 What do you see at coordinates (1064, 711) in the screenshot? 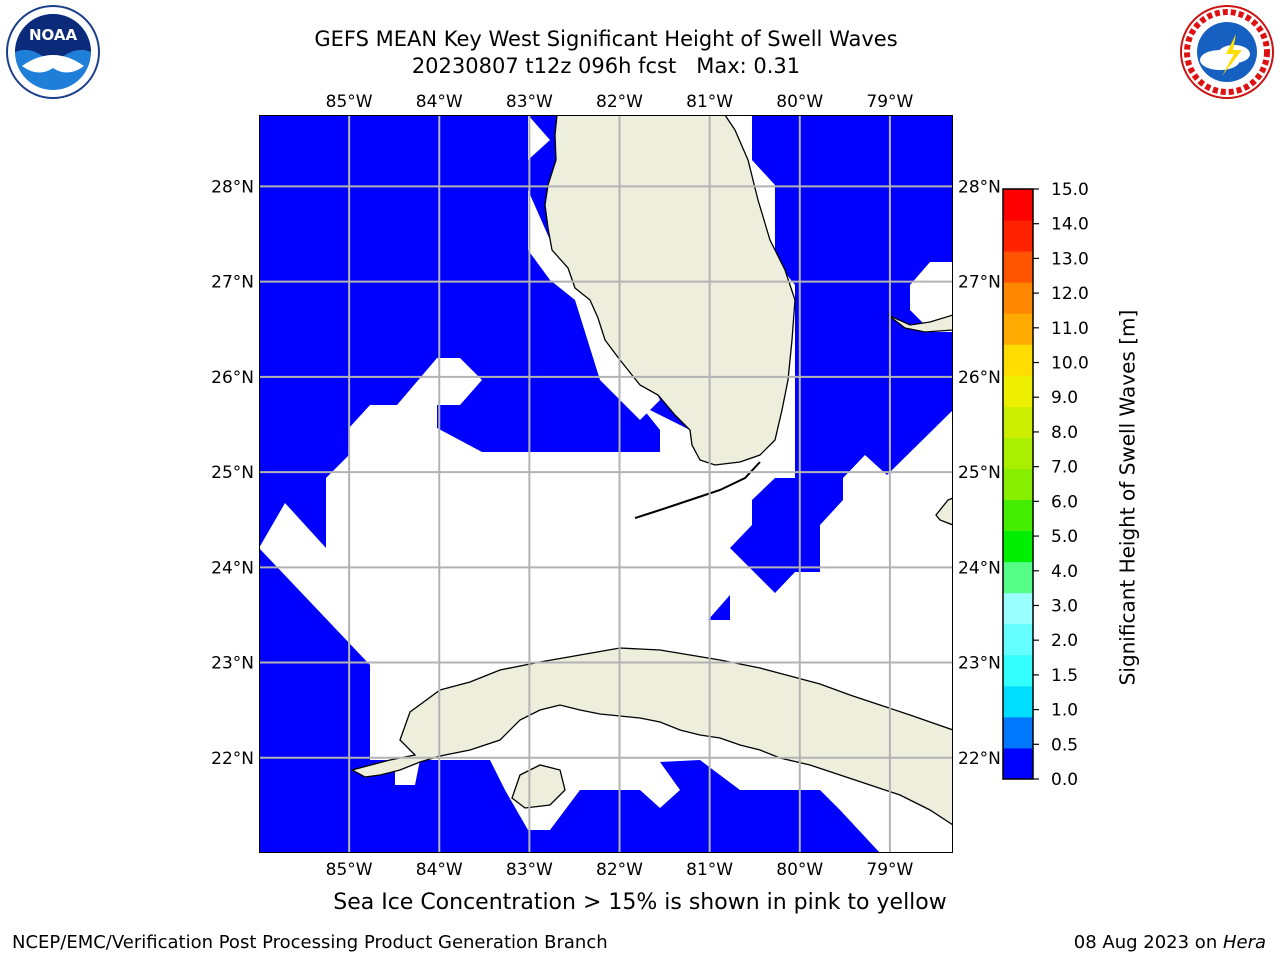
I see `colorbar-tick-label: 1.0` at bounding box center [1064, 711].